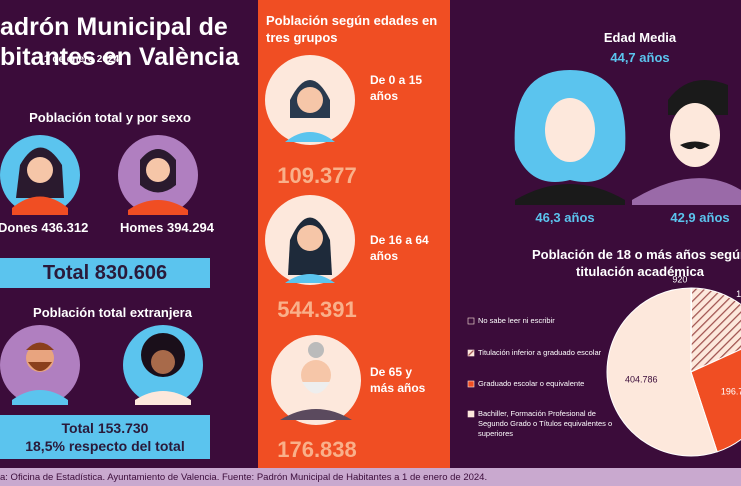 This screenshot has height=486, width=741. Describe the element at coordinates (119, 42) in the screenshot. I see `title: adrón Municipal de bitantes en València` at that location.